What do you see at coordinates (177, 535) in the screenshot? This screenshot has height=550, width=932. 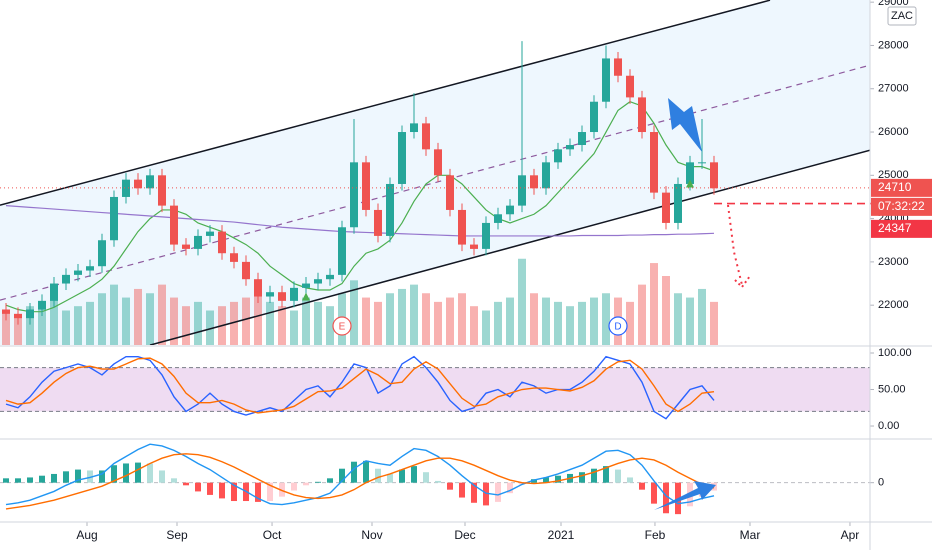 I see `x-tick-label: Sep` at bounding box center [177, 535].